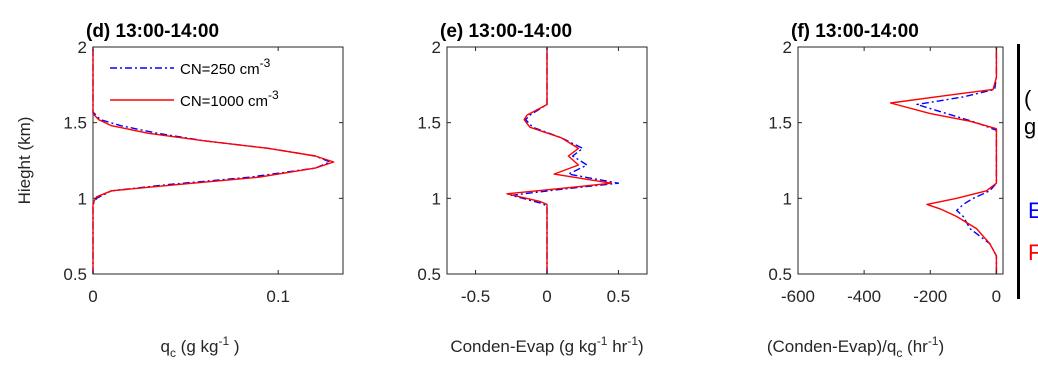 This screenshot has width=1038, height=369. Describe the element at coordinates (1018, 171) in the screenshot. I see `right-bracket-line` at that location.